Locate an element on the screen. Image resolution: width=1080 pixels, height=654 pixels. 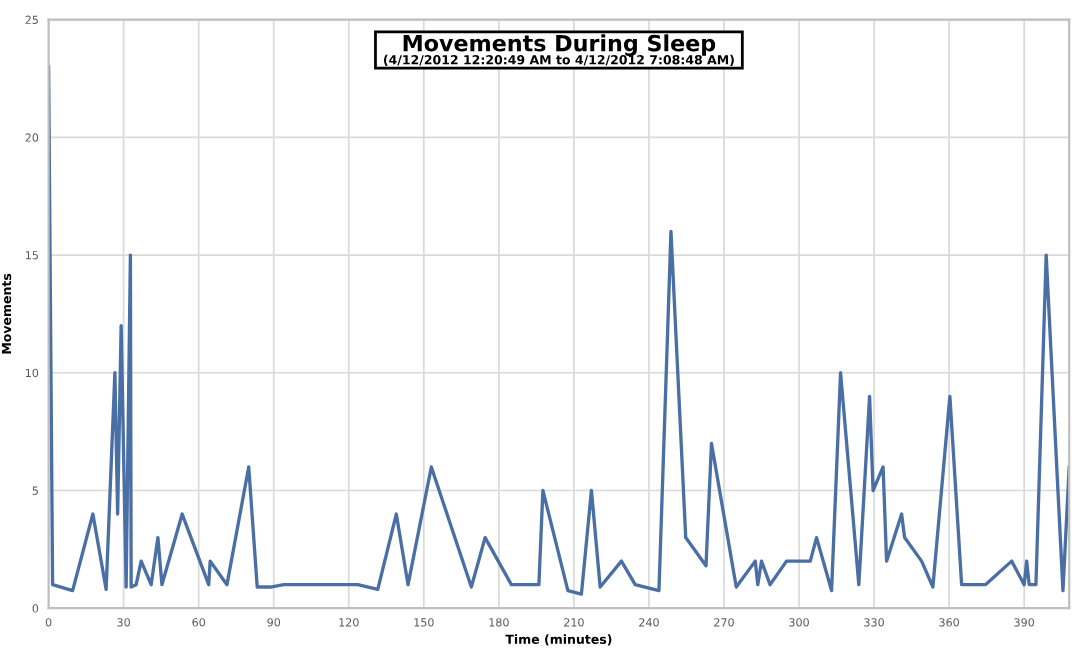
text: Movements During Sleep is located at coordinates (559, 45).